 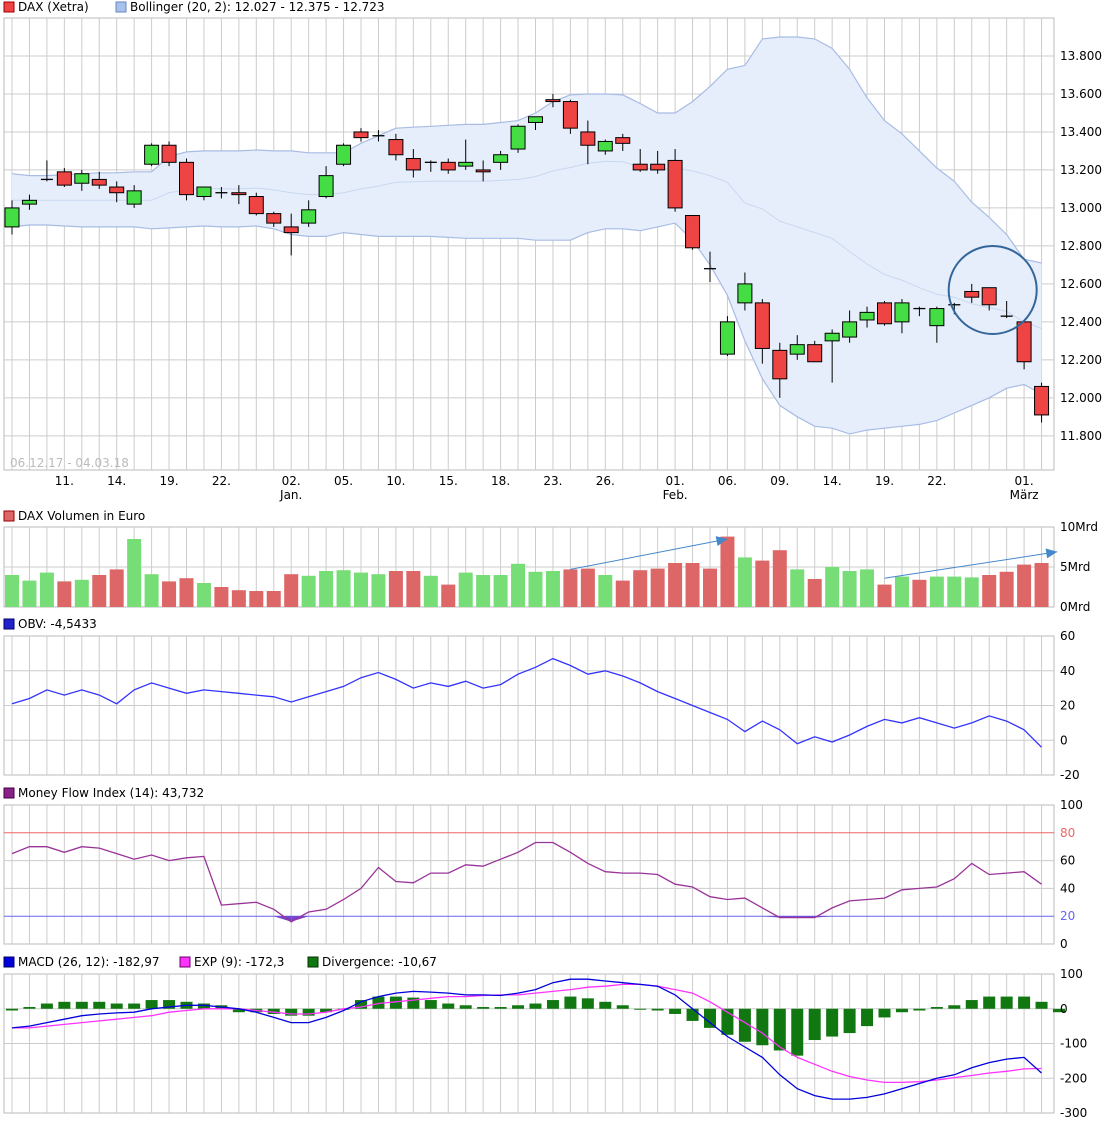 I want to click on y-tick-label: 12.800, so click(x=1081, y=246).